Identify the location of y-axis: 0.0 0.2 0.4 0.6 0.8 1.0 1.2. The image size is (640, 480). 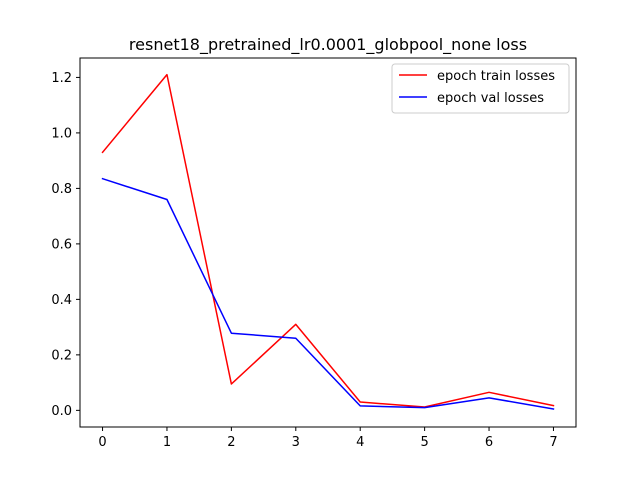
(65, 245).